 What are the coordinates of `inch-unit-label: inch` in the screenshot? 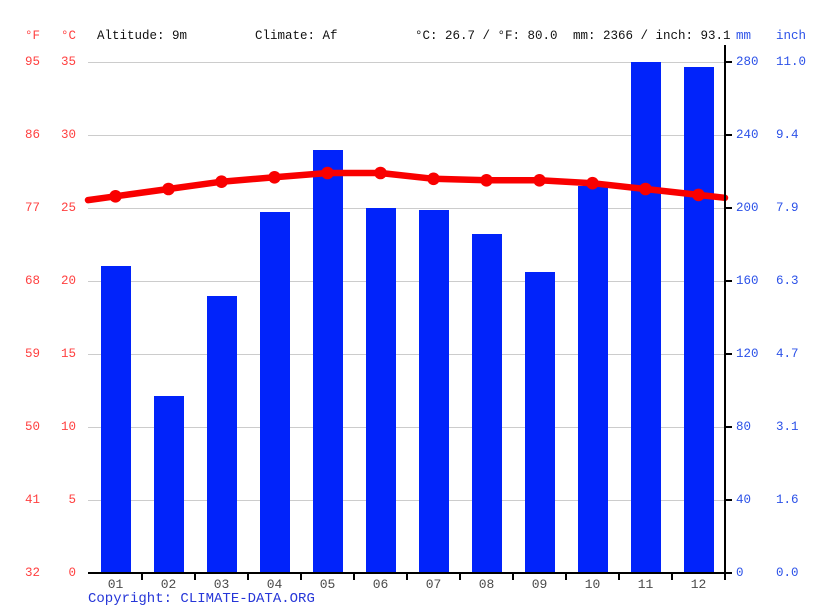 It's located at (791, 36).